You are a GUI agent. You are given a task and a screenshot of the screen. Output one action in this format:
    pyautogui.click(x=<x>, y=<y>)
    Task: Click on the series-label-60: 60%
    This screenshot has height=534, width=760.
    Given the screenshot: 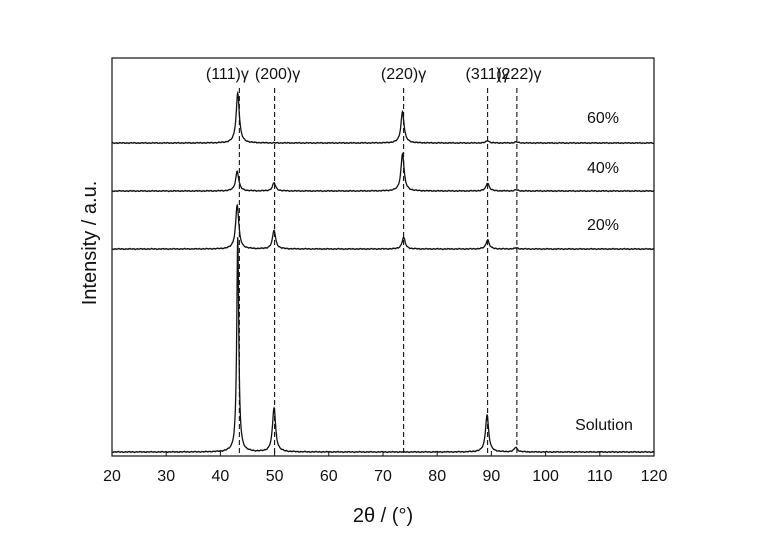 What is the action you would take?
    pyautogui.click(x=603, y=118)
    